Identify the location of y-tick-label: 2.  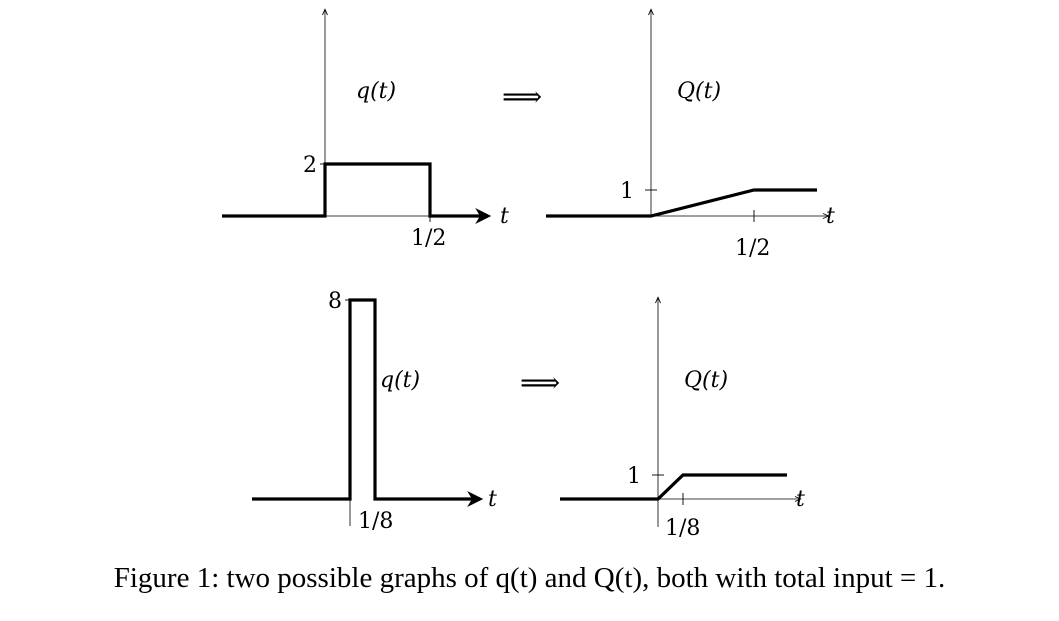
(310, 165).